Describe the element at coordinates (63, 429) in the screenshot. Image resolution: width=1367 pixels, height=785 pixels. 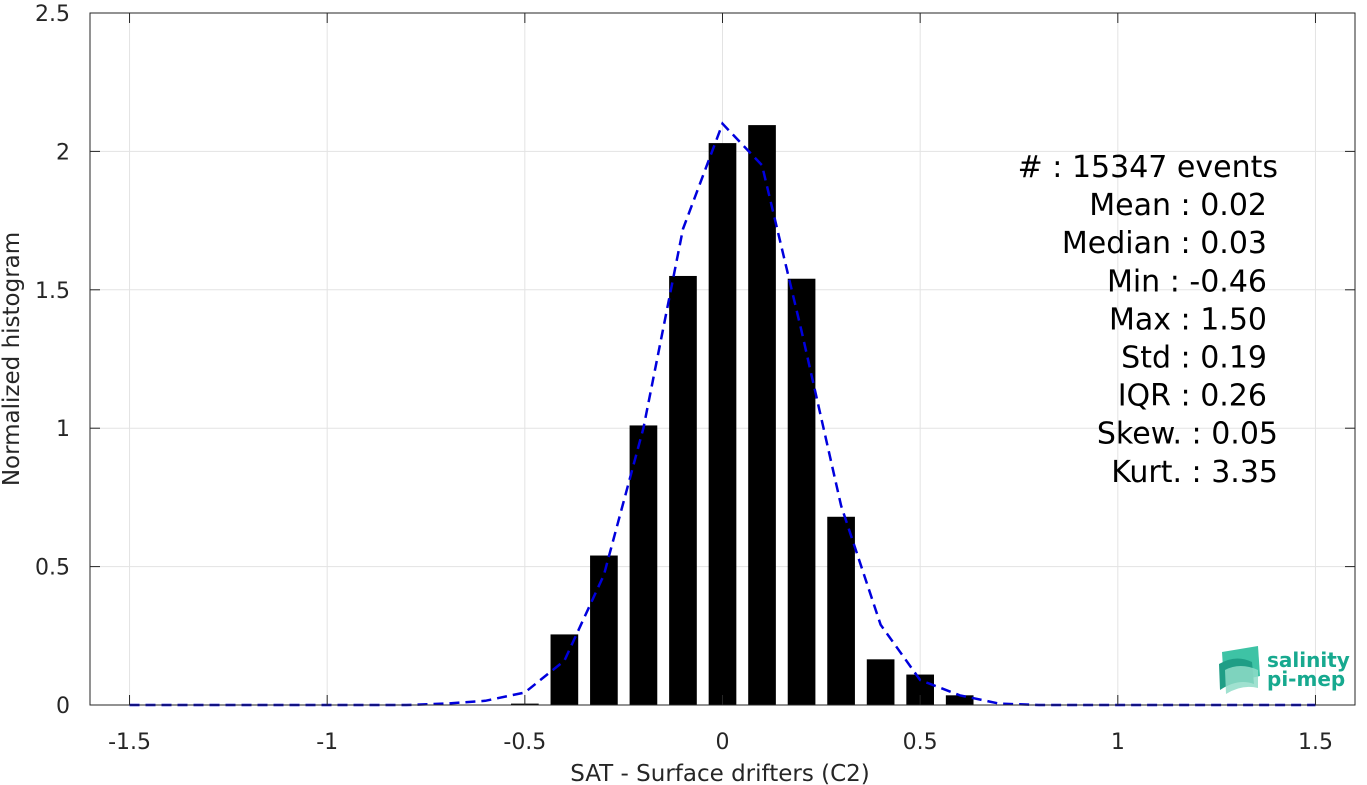
I see `y-tick-label: 1` at that location.